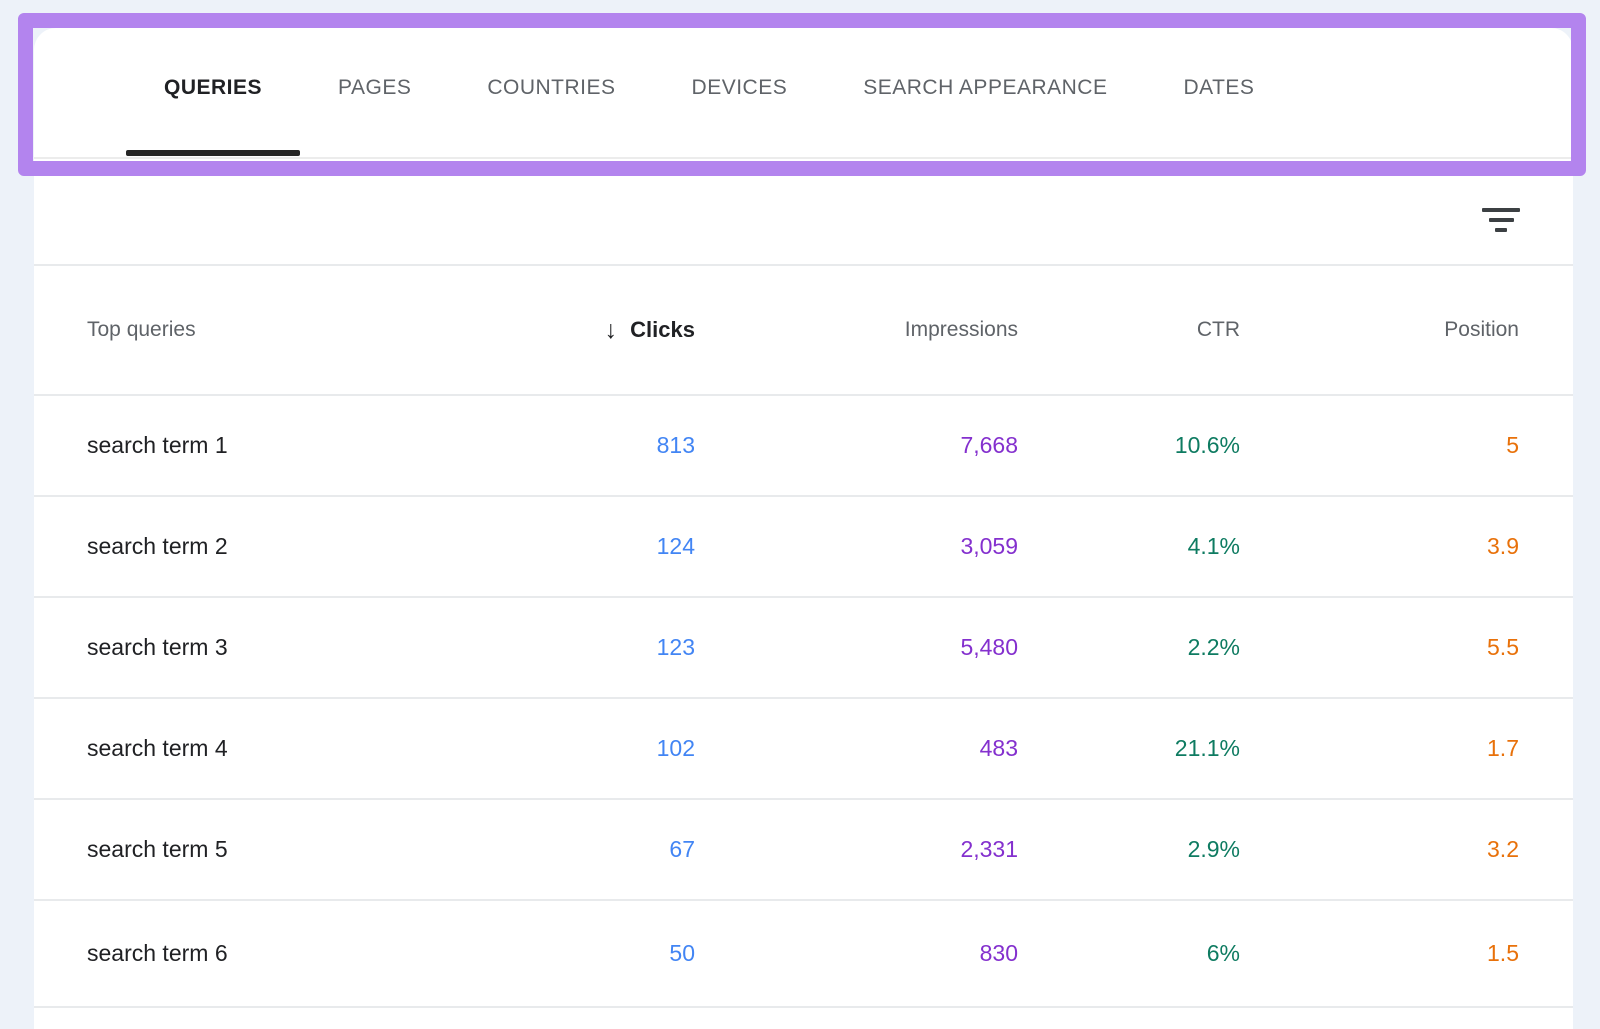 The image size is (1600, 1029). Describe the element at coordinates (803, 749) in the screenshot. I see `table-row: search term 4 102 483 21.1% 1.7` at that location.